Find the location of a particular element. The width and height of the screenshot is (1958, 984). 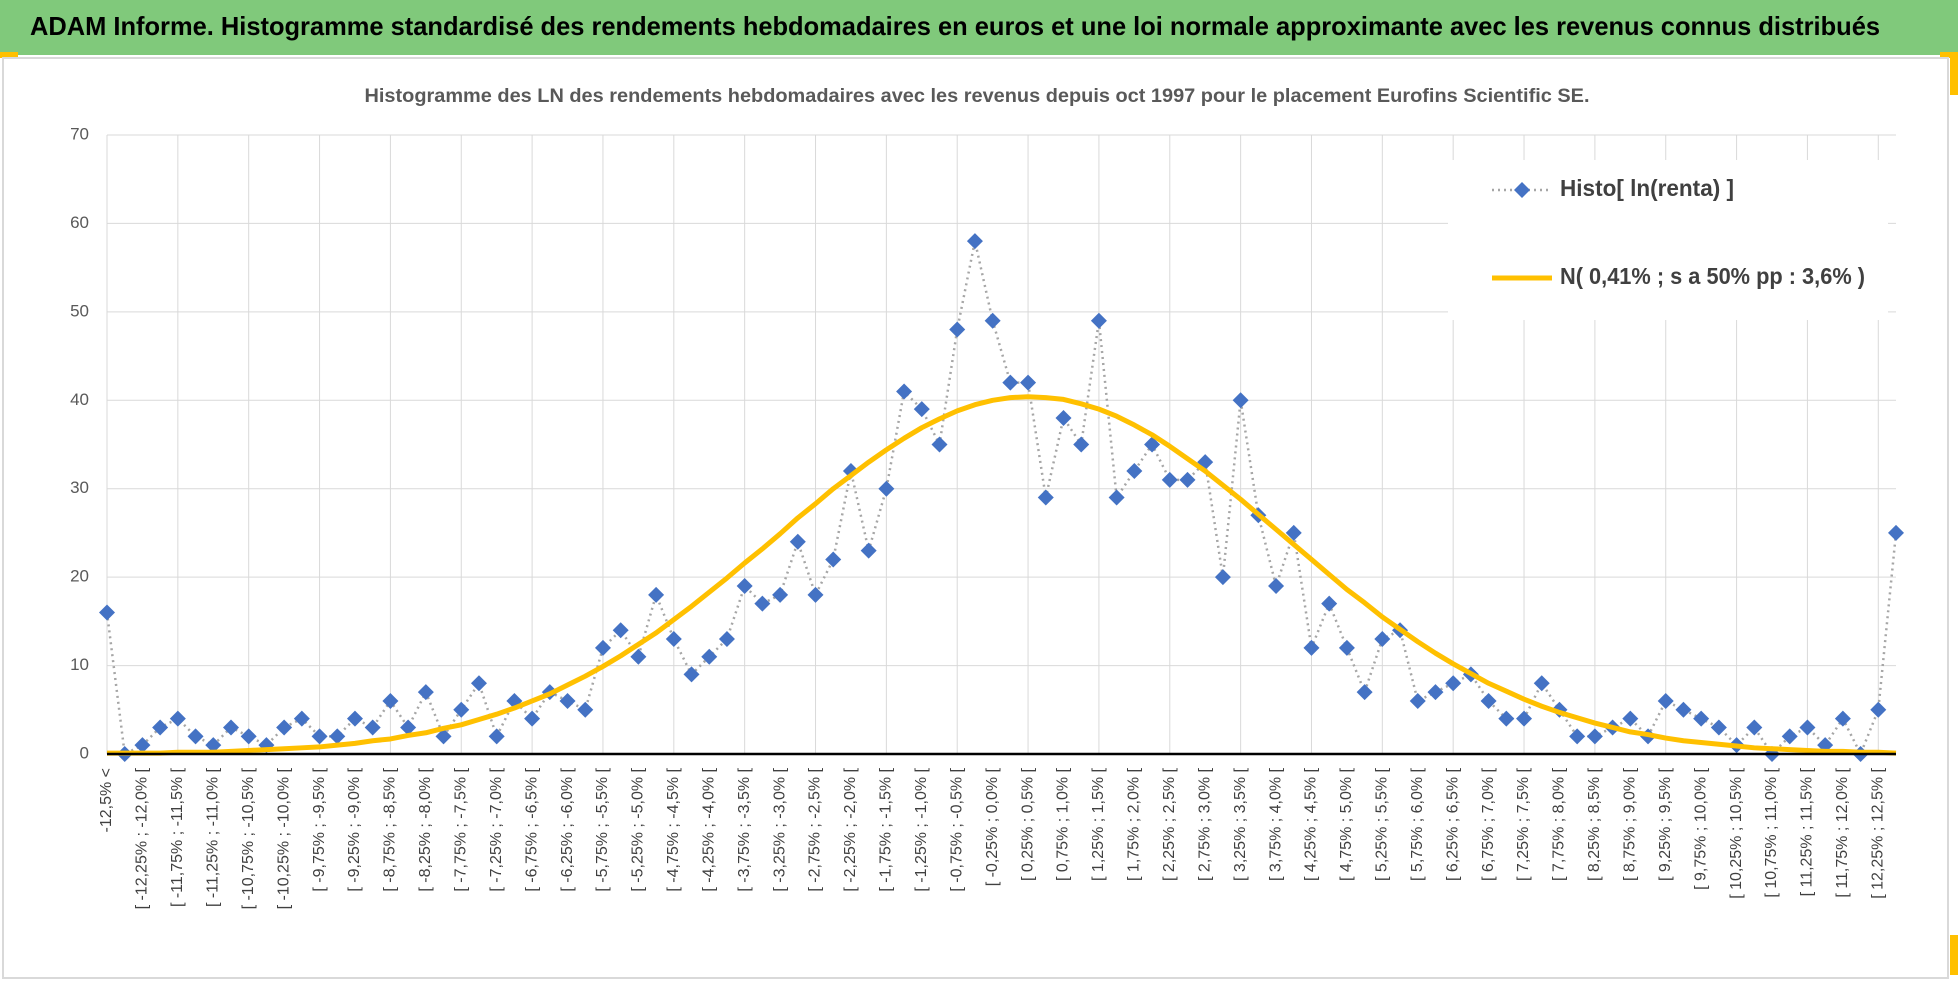

x-tick-label: [ -3,25% ; -3,0% [ is located at coordinates (779, 829).